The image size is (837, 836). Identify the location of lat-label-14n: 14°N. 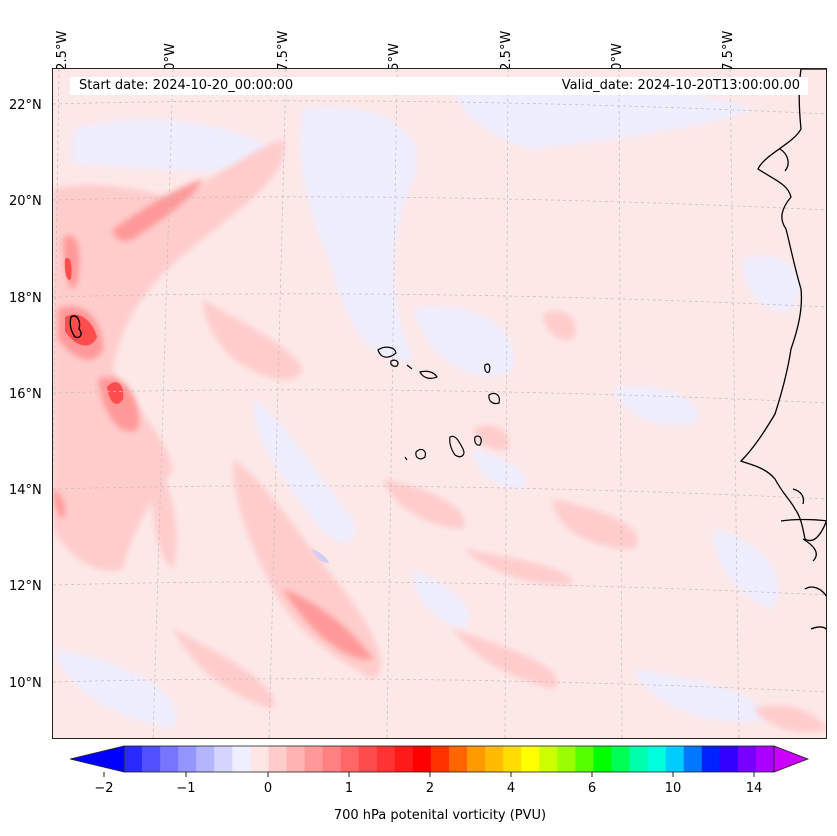
(25, 490).